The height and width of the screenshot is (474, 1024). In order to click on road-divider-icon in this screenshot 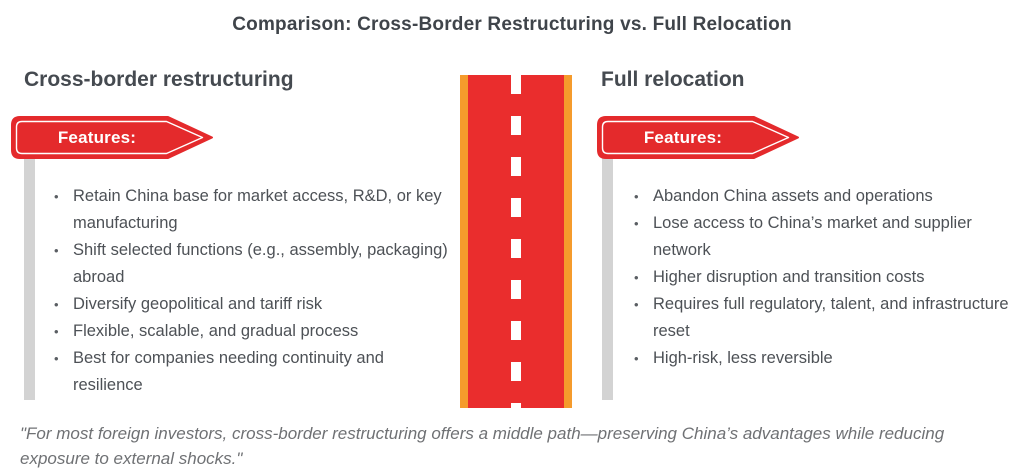, I will do `click(516, 241)`.